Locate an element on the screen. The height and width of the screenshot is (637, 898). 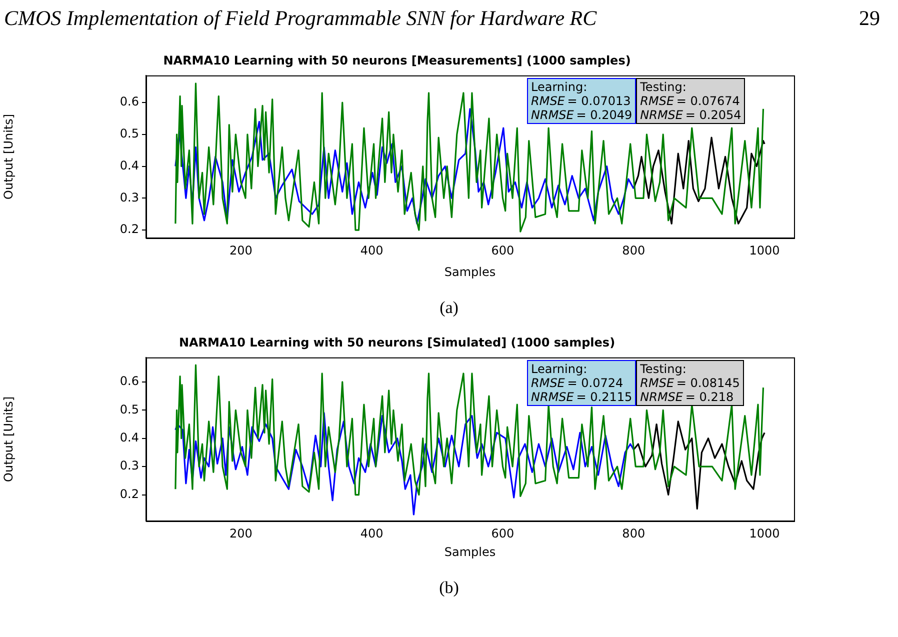
chart-title: NARMA10 Learning with 50 neurons [Simulated] (1000 samples) is located at coordinates (397, 342).